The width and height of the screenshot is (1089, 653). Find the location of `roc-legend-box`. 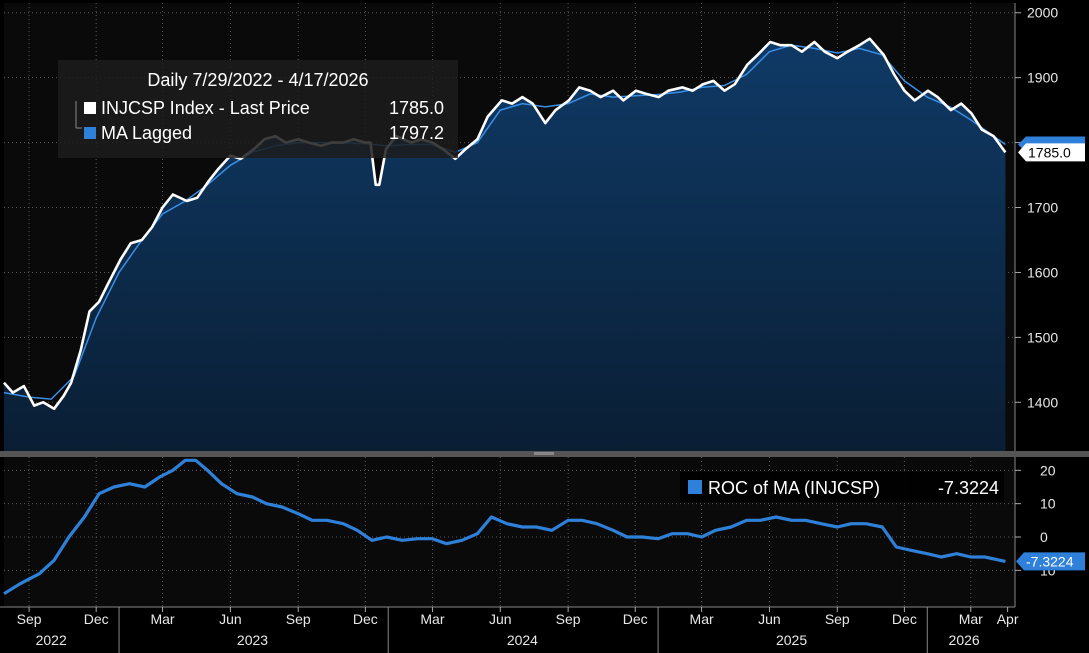

roc-legend-box is located at coordinates (842, 487).